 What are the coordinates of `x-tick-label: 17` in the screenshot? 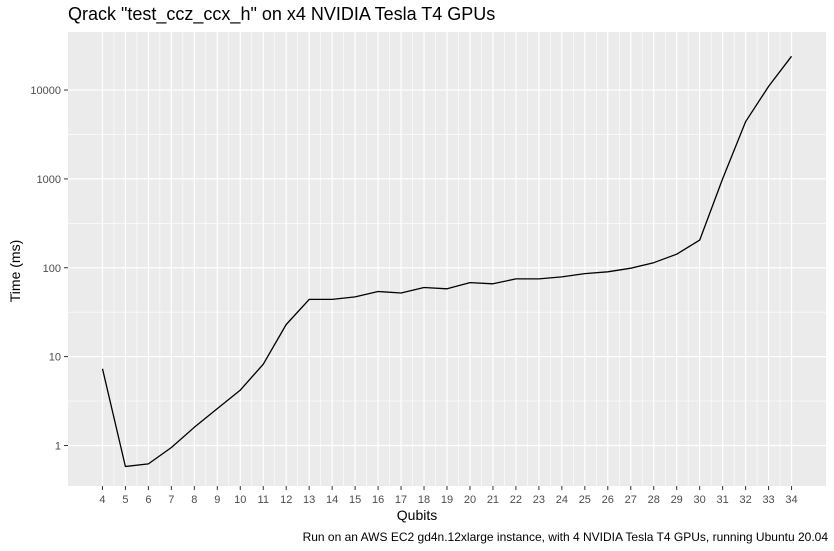 It's located at (401, 500).